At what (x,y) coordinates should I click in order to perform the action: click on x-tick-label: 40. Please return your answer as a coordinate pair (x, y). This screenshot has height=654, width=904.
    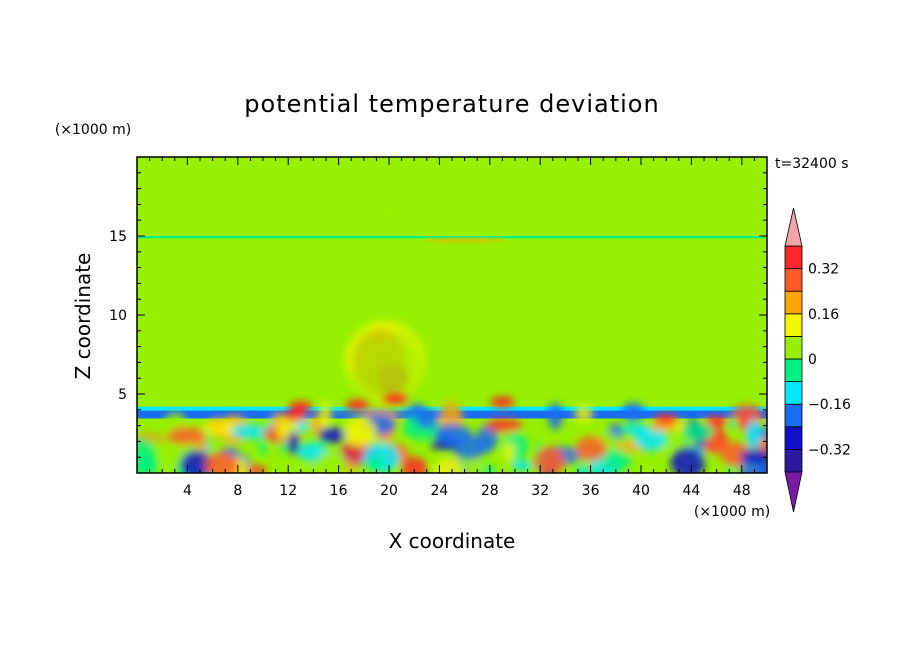
    Looking at the image, I should click on (641, 491).